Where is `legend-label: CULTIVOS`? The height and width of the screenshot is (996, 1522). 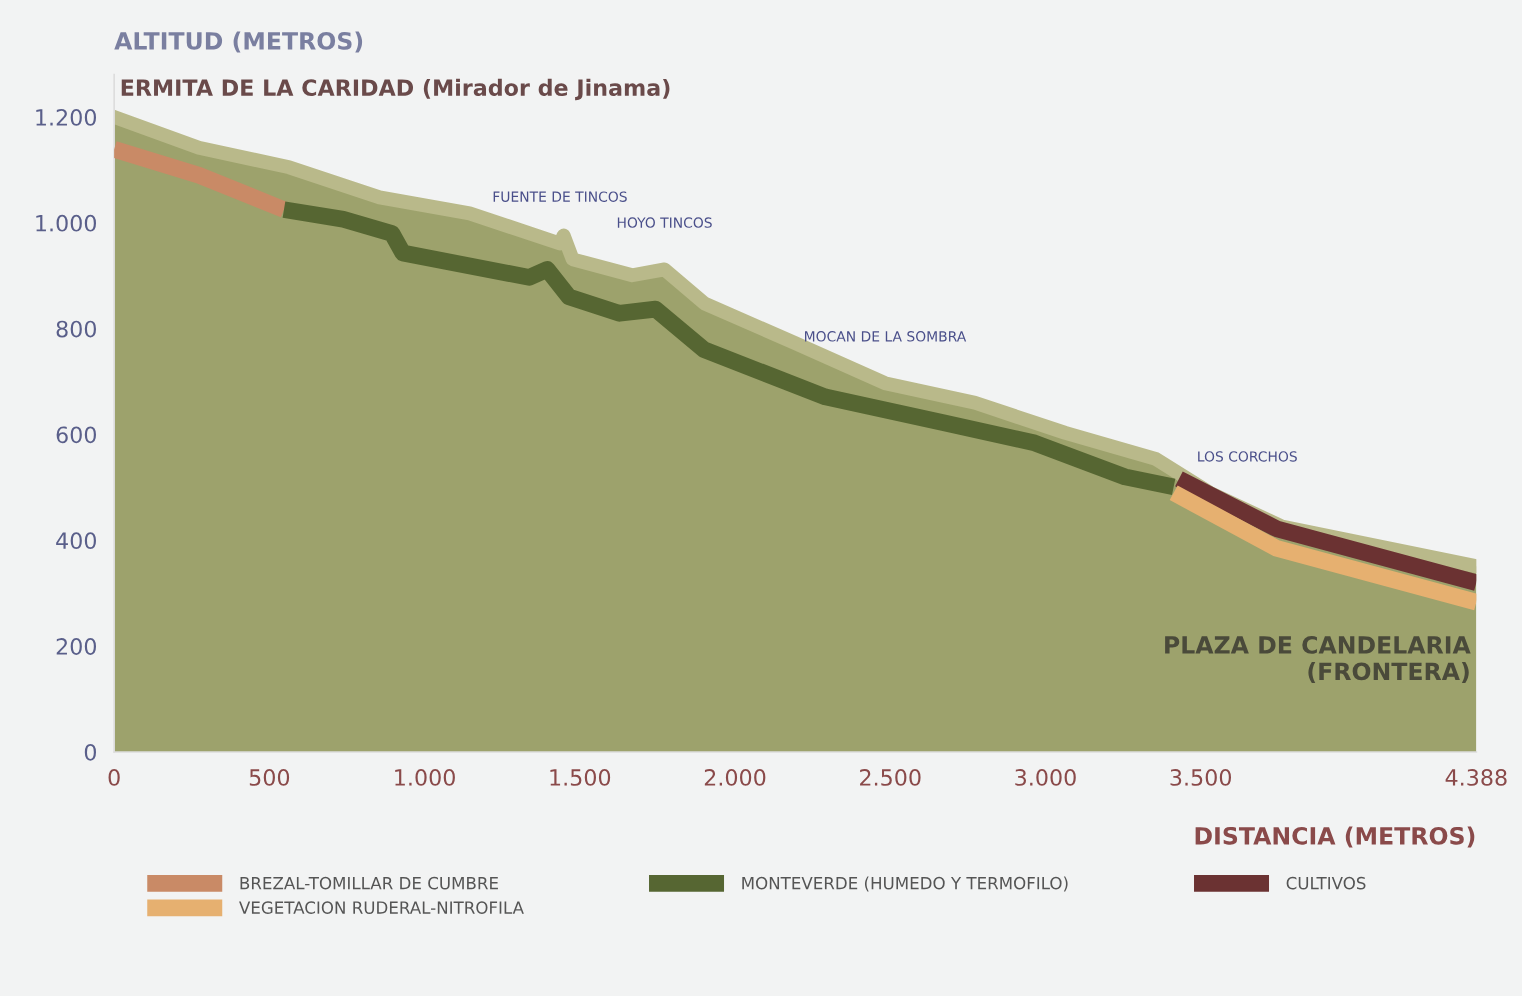
legend-label: CULTIVOS is located at coordinates (1326, 883).